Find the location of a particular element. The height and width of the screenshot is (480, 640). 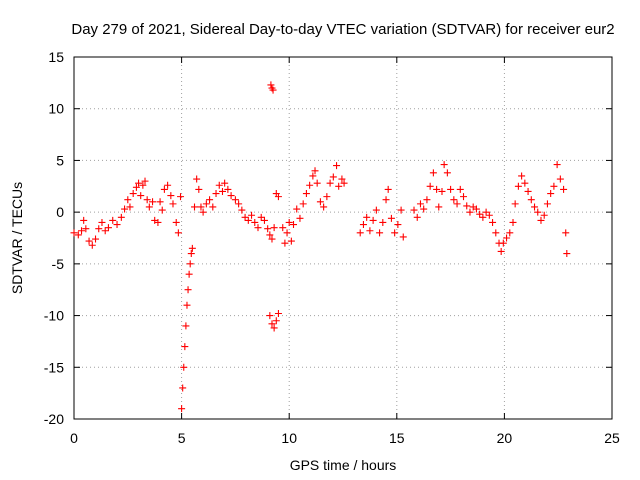

y-tick-label: -5 is located at coordinates (58, 264).